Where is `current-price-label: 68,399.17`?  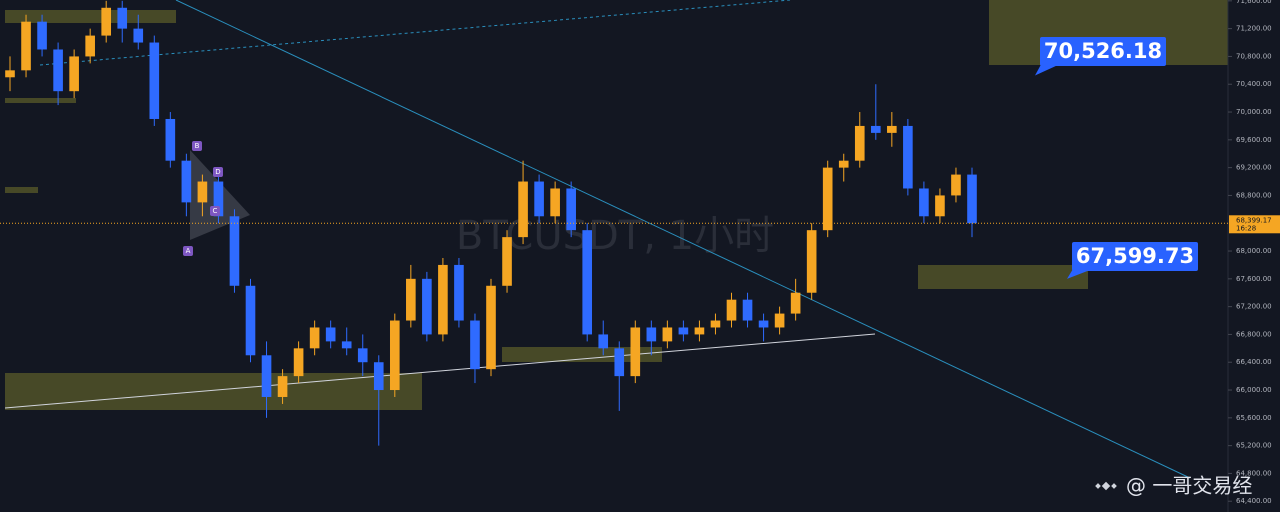
current-price-label: 68,399.17 is located at coordinates (1254, 220).